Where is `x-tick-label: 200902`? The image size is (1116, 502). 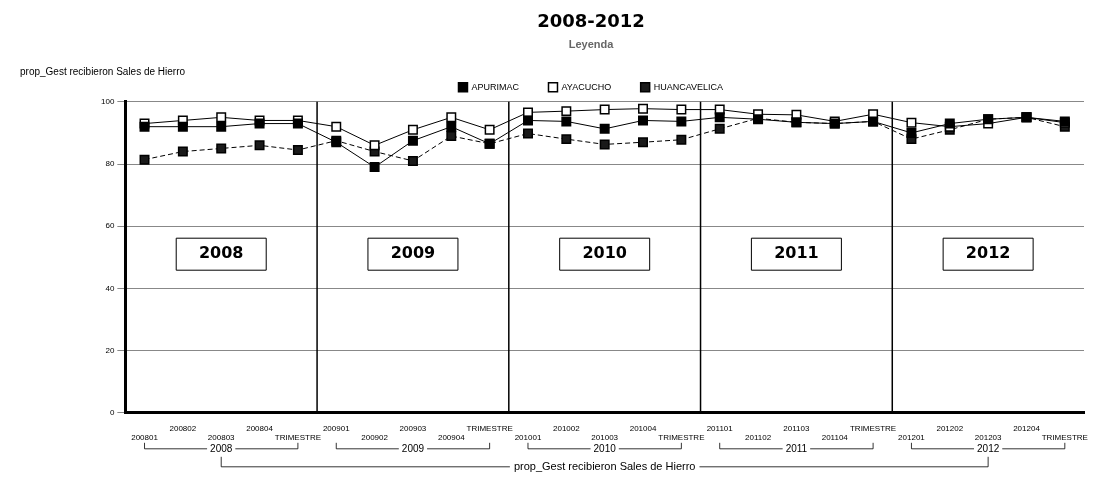 x-tick-label: 200902 is located at coordinates (375, 438).